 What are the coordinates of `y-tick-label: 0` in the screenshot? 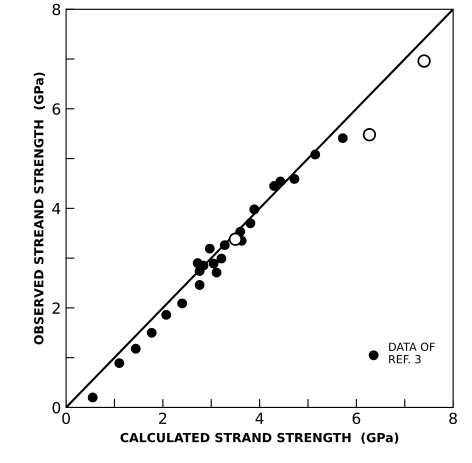 It's located at (56, 408).